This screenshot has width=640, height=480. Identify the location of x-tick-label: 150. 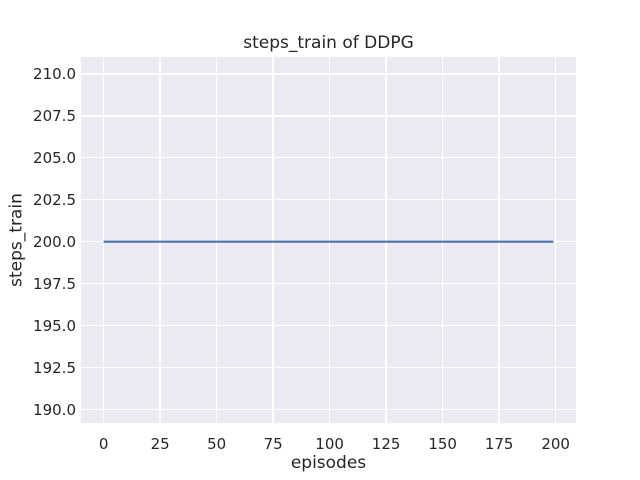
(442, 444).